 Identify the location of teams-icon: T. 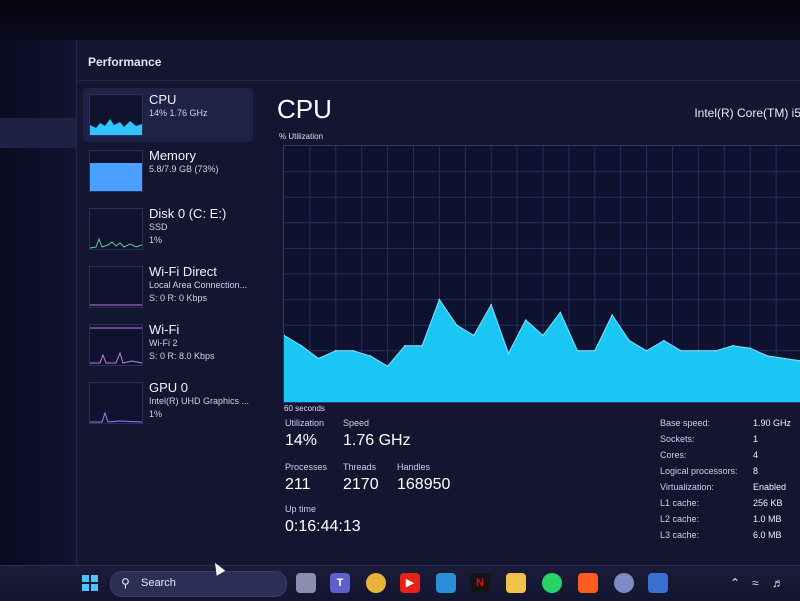
(340, 583).